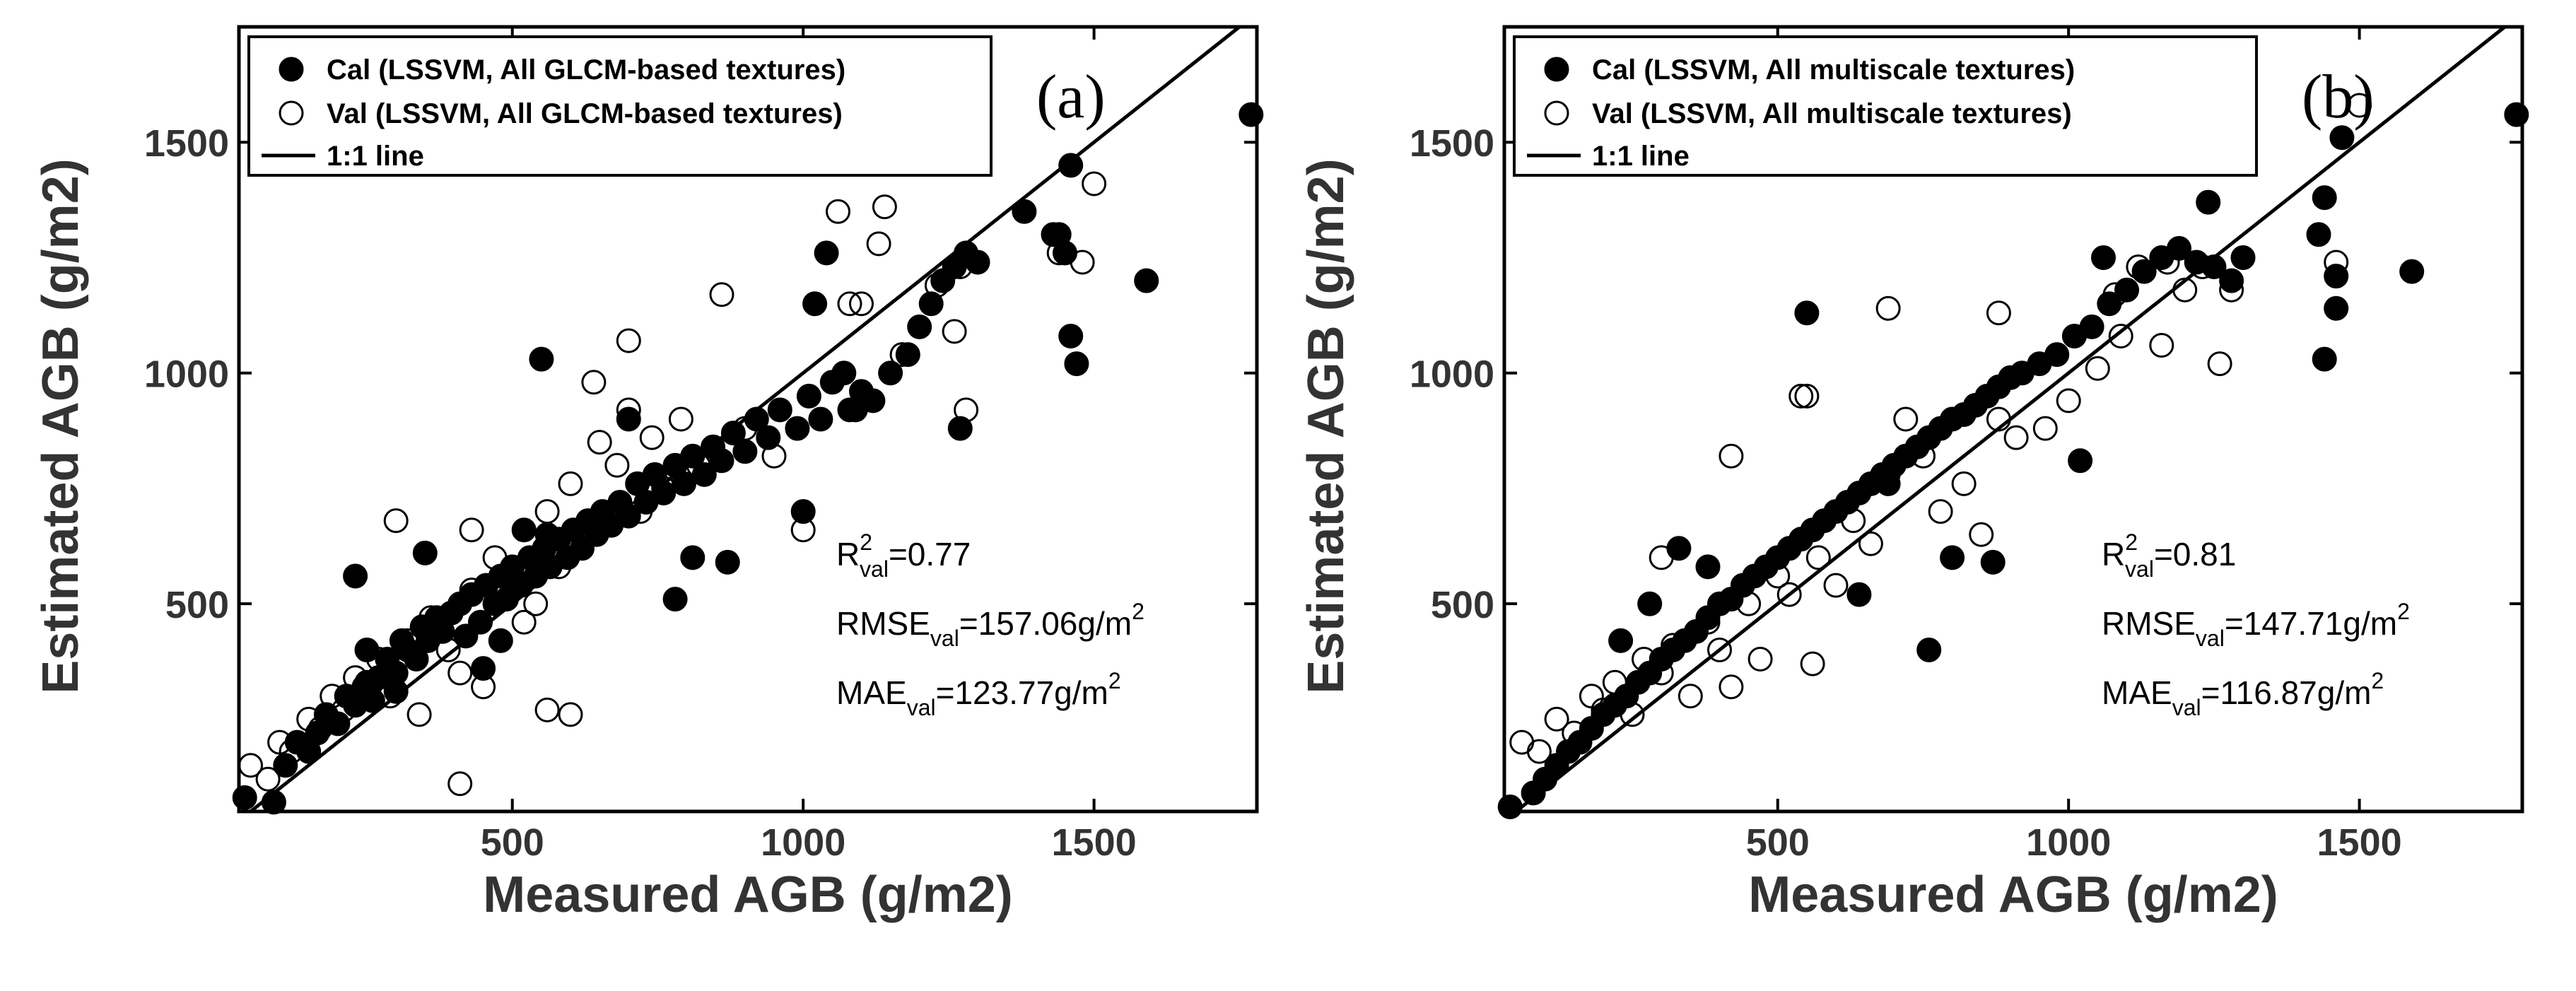  What do you see at coordinates (2013, 895) in the screenshot?
I see `panel-b-x-axis-title-text: Measured AGB (g/m2)` at bounding box center [2013, 895].